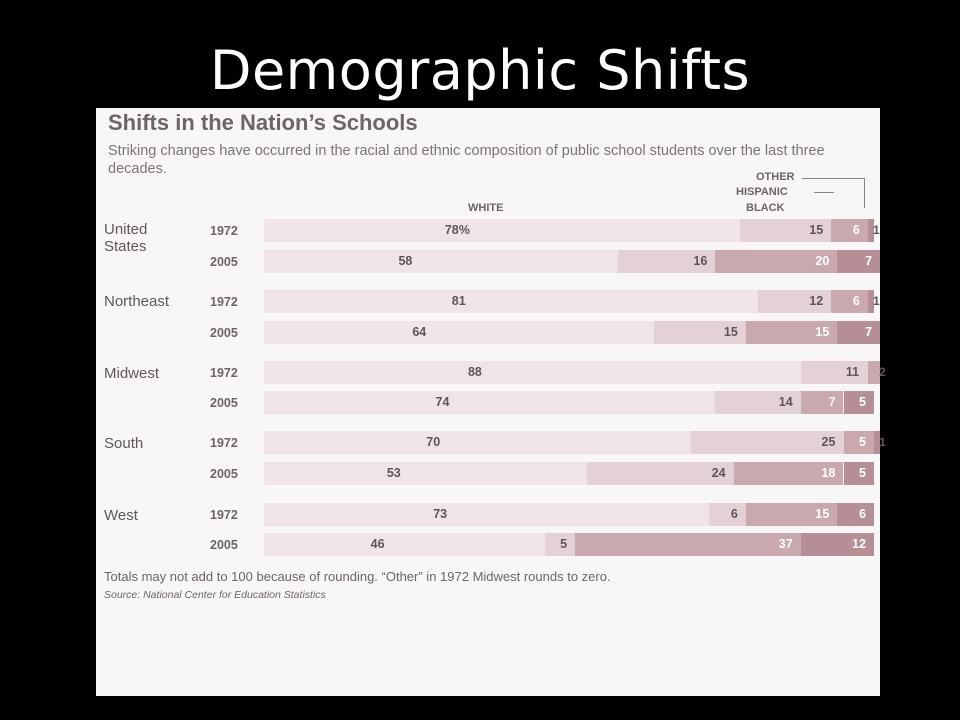  Describe the element at coordinates (862, 442) in the screenshot. I see `bar-row-south-1972-hispanic-value-label: 5` at that location.